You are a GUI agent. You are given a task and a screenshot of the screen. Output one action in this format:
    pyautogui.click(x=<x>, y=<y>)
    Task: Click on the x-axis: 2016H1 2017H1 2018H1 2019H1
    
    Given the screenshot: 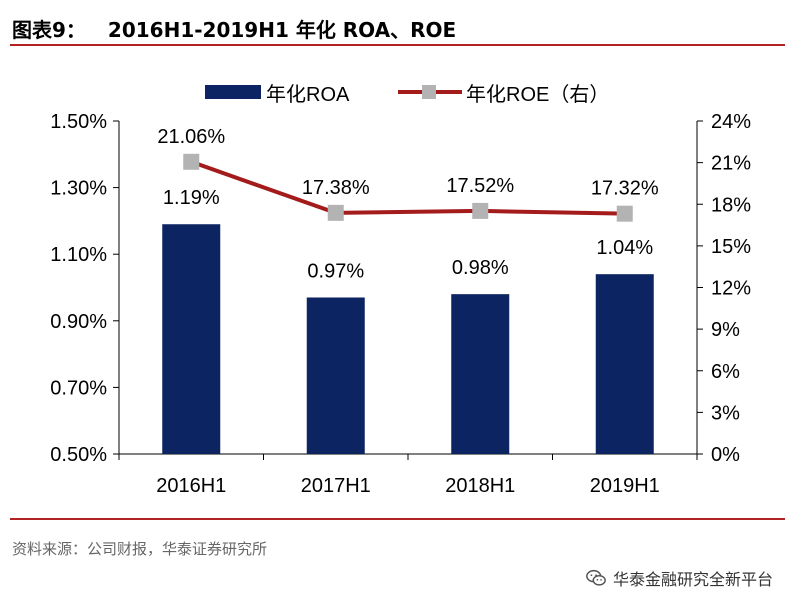 What is the action you would take?
    pyautogui.click(x=408, y=475)
    